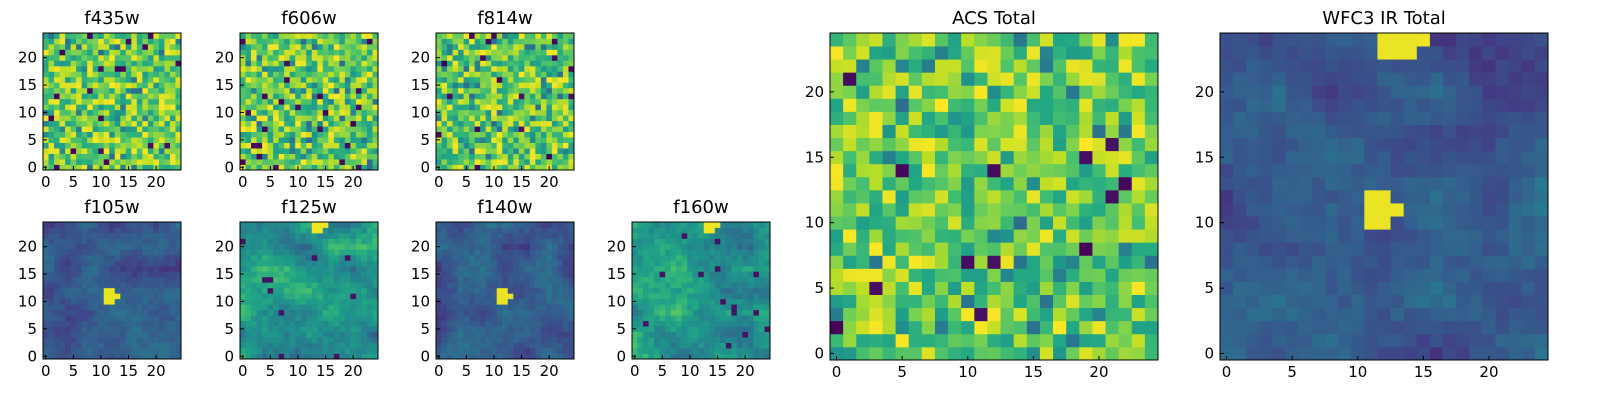  I want to click on x-tick-label: 5, so click(467, 371).